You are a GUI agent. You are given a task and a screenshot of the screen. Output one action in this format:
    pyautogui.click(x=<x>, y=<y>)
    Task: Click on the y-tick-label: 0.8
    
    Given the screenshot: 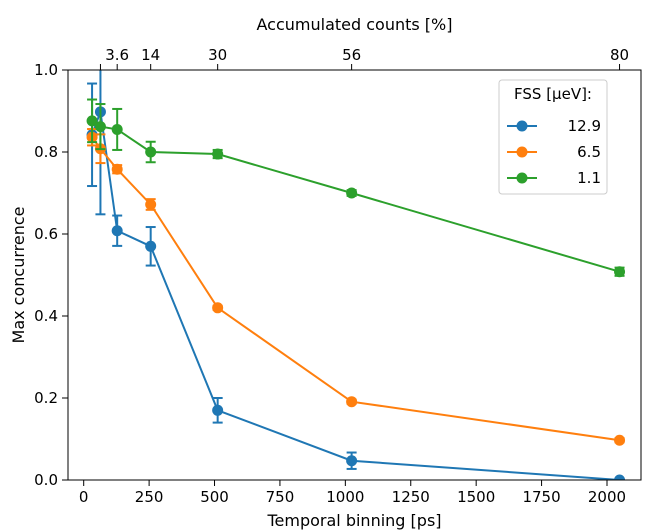 What is the action you would take?
    pyautogui.click(x=46, y=152)
    